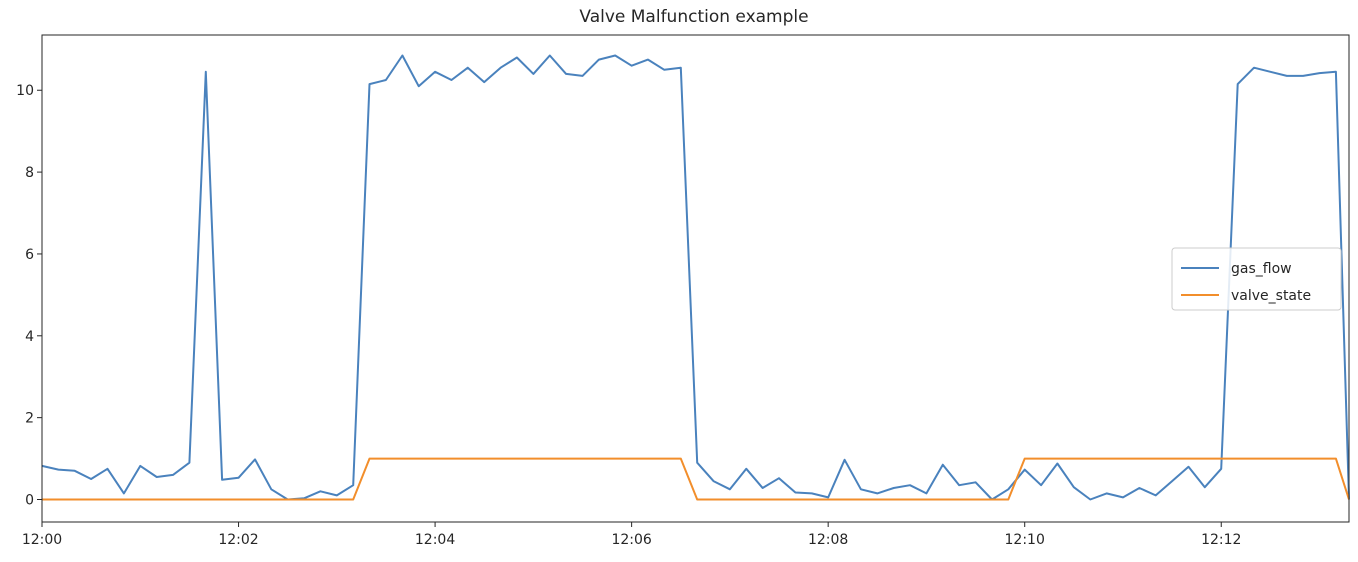 The width and height of the screenshot is (1358, 562). What do you see at coordinates (29, 255) in the screenshot?
I see `y-tick-label: 6` at bounding box center [29, 255].